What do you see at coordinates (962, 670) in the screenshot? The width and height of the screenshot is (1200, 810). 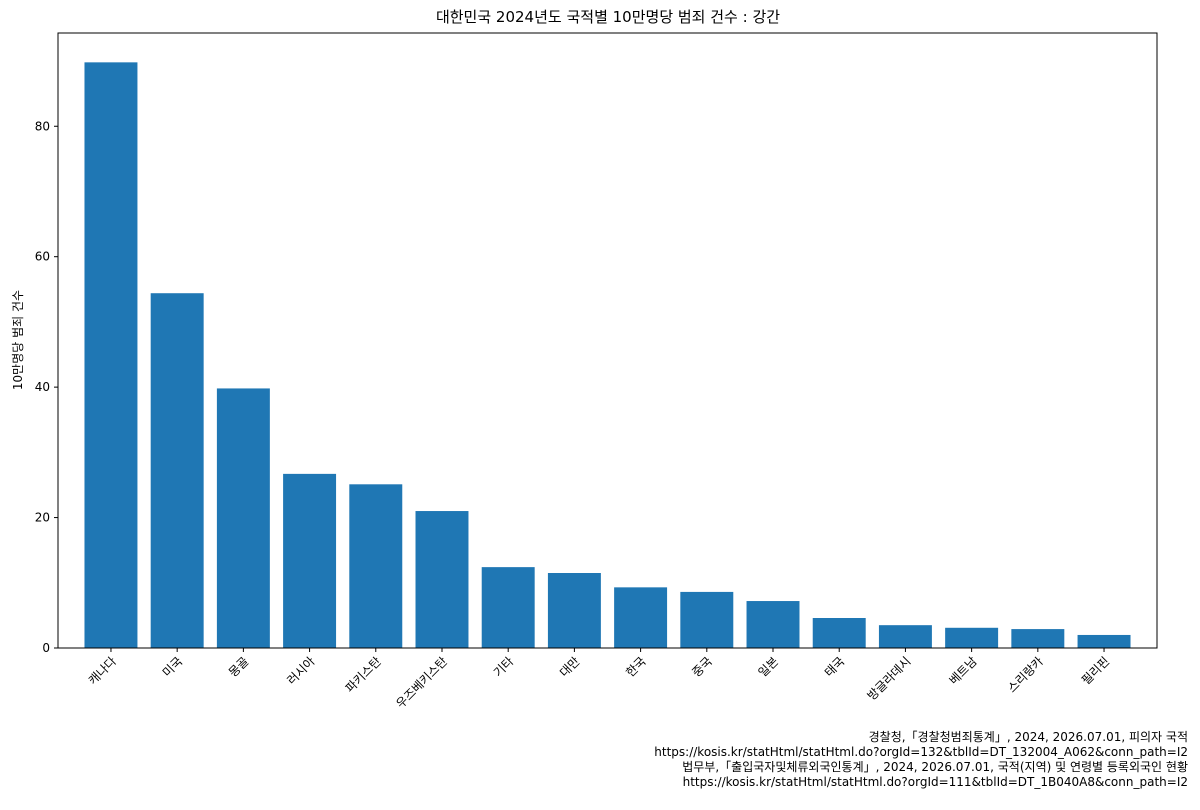 I see `x-tick-label: 베트남` at bounding box center [962, 670].